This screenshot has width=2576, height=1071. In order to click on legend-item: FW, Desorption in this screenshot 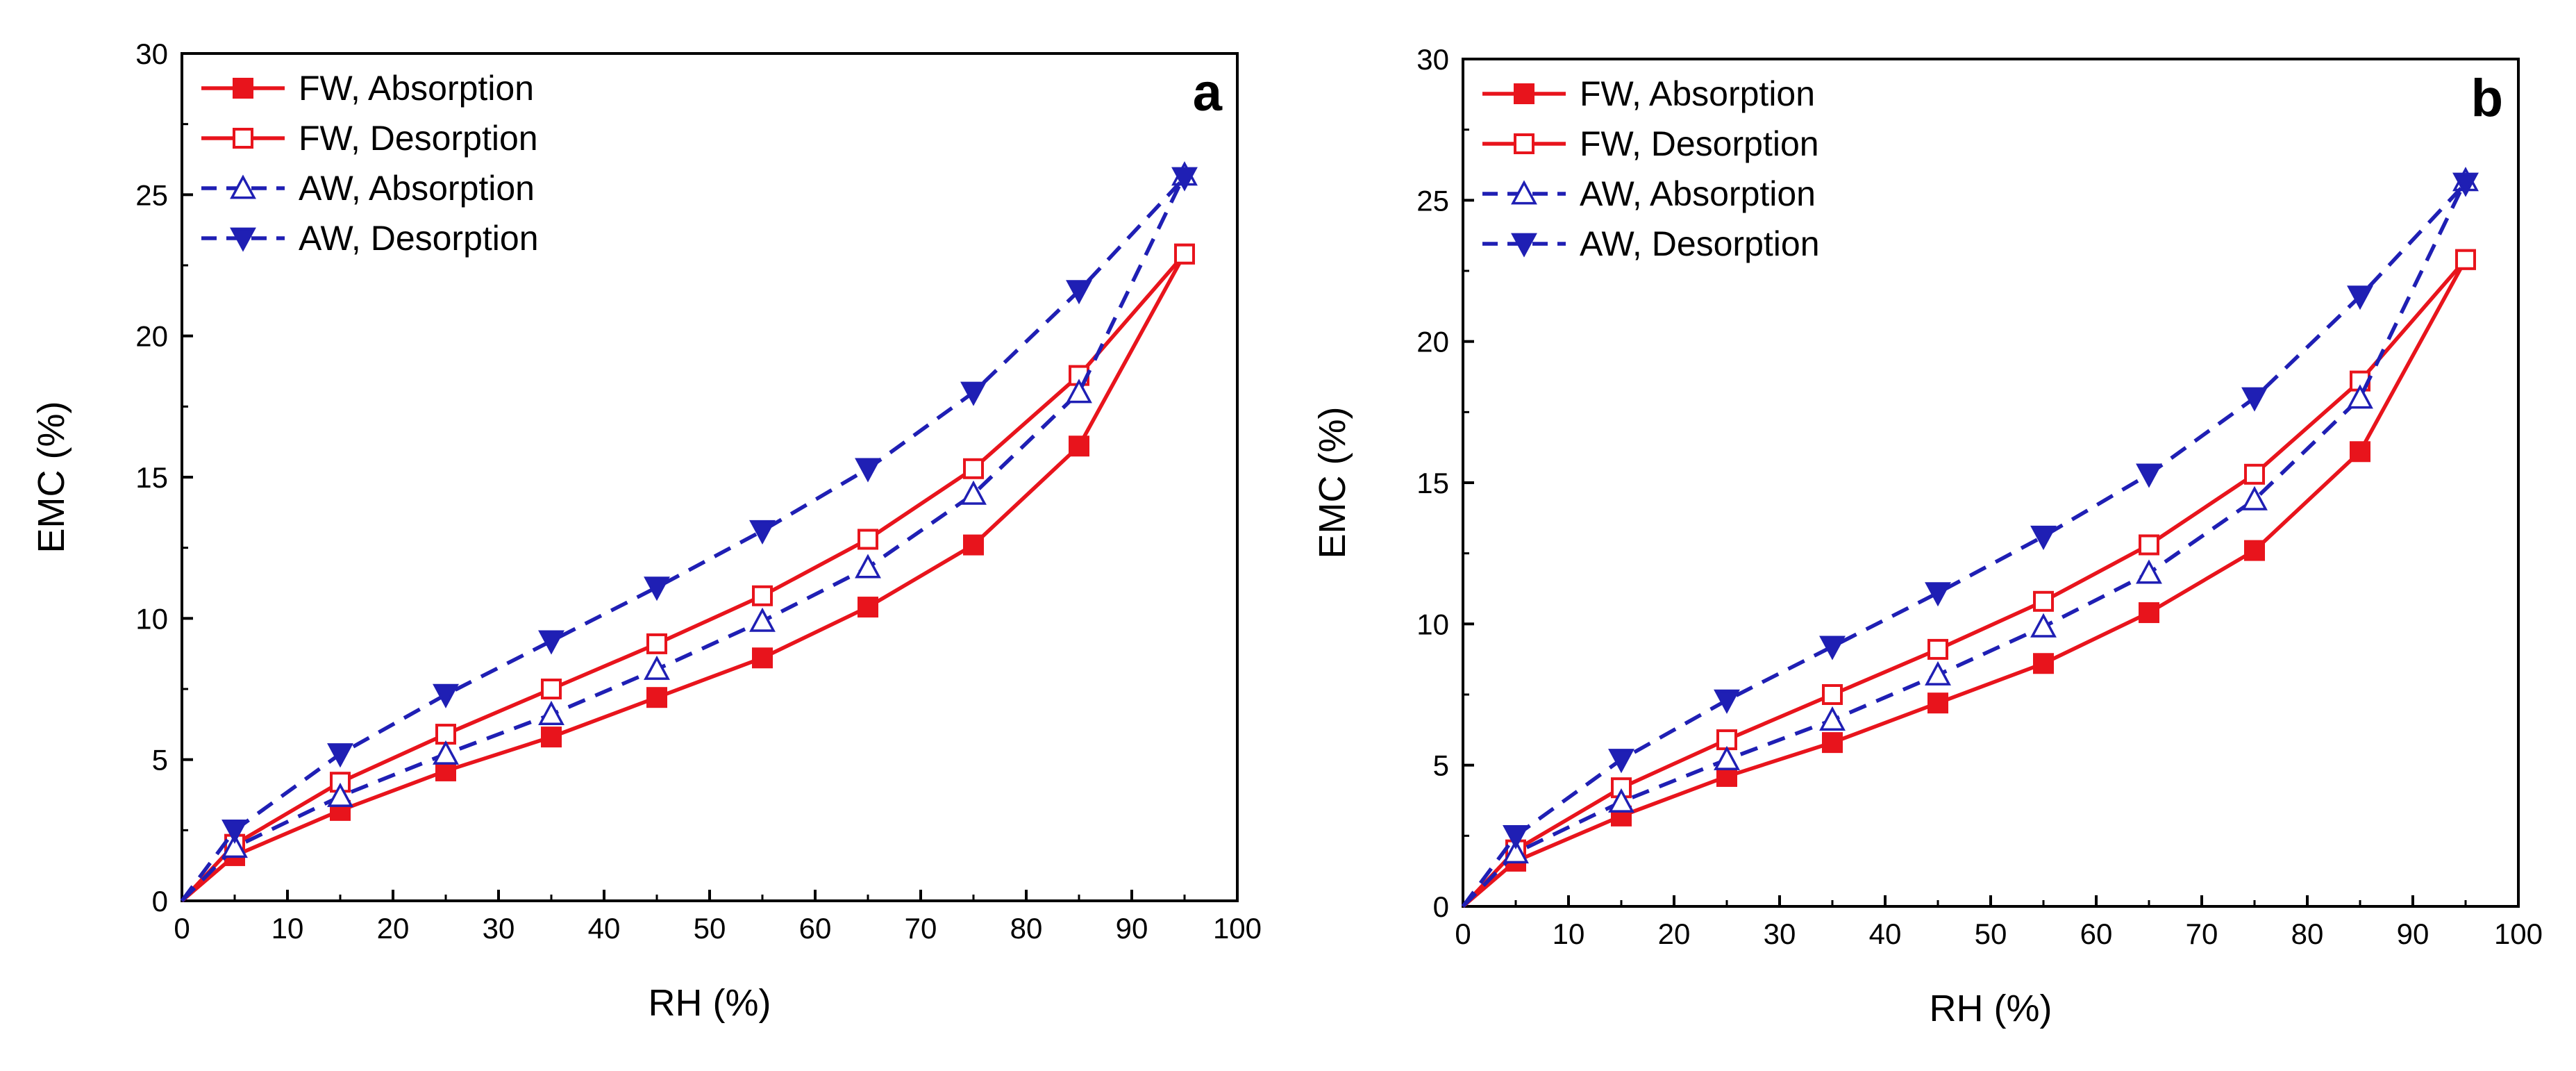, I will do `click(369, 138)`.